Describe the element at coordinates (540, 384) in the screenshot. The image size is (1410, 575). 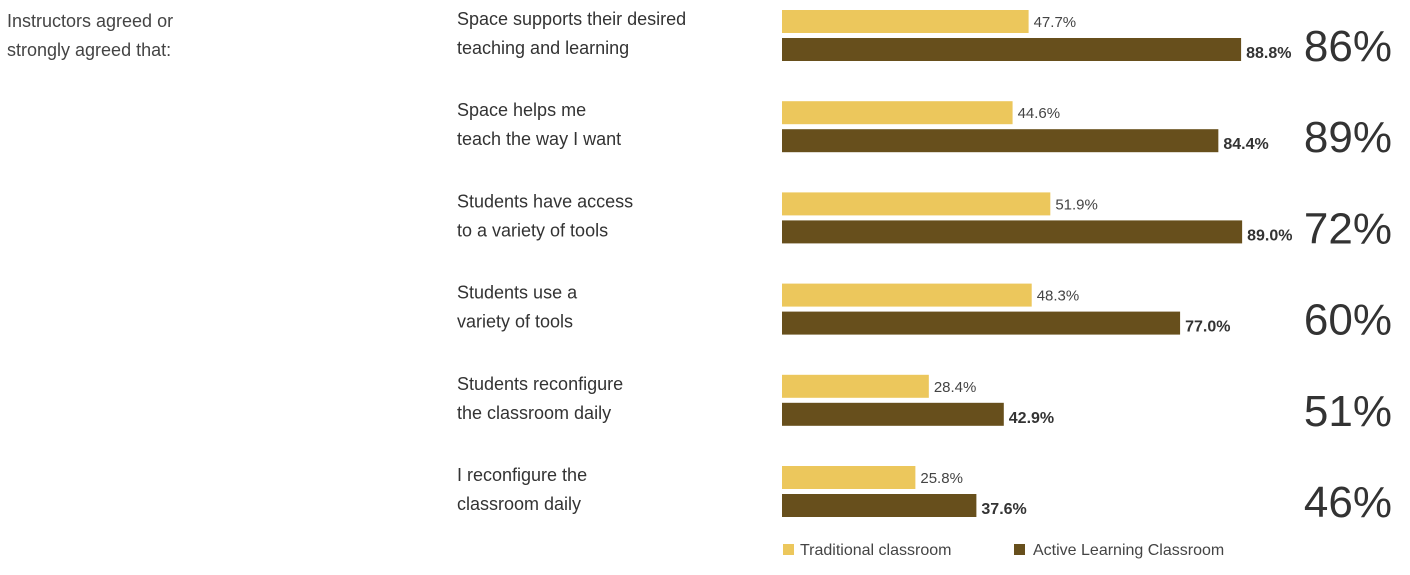
I see `category-label: Students reconfigure` at that location.